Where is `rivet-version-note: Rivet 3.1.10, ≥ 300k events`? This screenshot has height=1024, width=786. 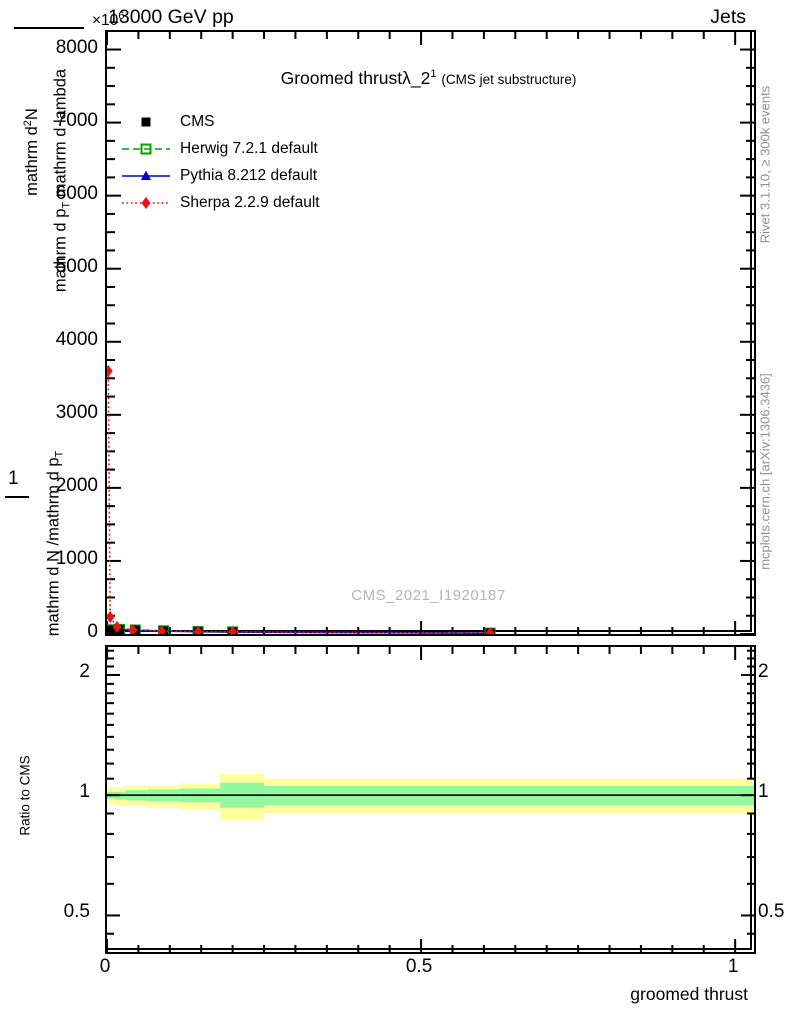 rivet-version-note: Rivet 3.1.10, ≥ 300k events is located at coordinates (765, 164).